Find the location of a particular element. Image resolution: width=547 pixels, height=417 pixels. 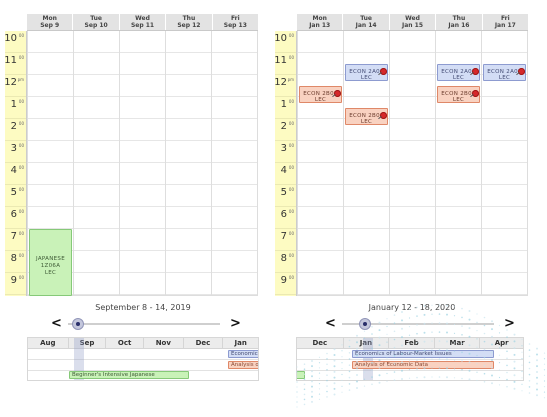

day-header: Tue Sep 10 is located at coordinates (95, 22).